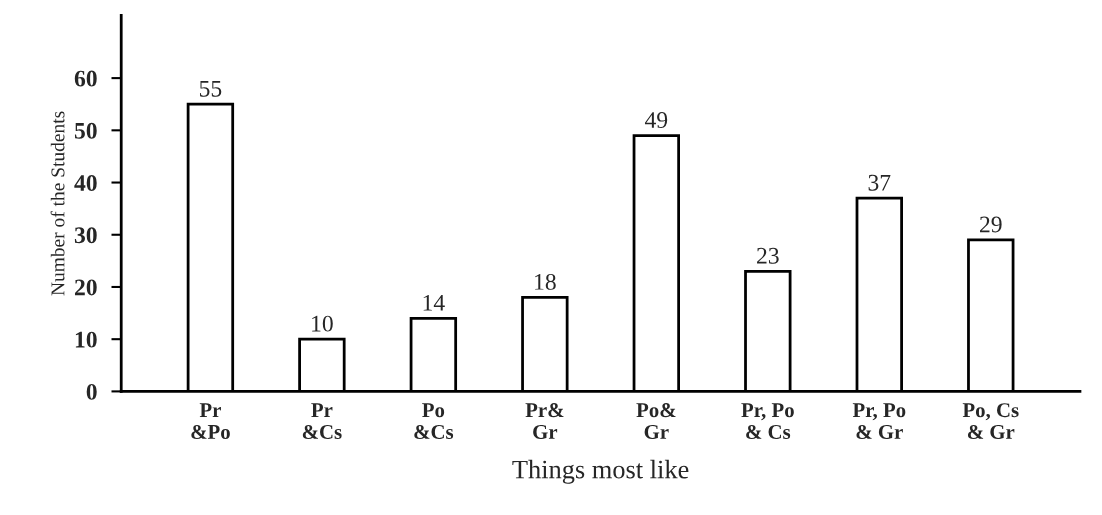 The width and height of the screenshot is (1102, 515). What do you see at coordinates (767, 421) in the screenshot?
I see `x-tick-label: Pr, Po & Cs` at bounding box center [767, 421].